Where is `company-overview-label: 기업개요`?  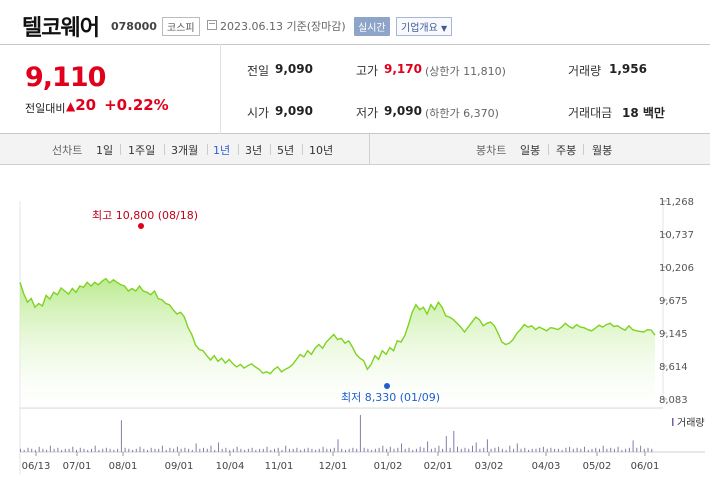 company-overview-label: 기업개요 is located at coordinates (419, 28).